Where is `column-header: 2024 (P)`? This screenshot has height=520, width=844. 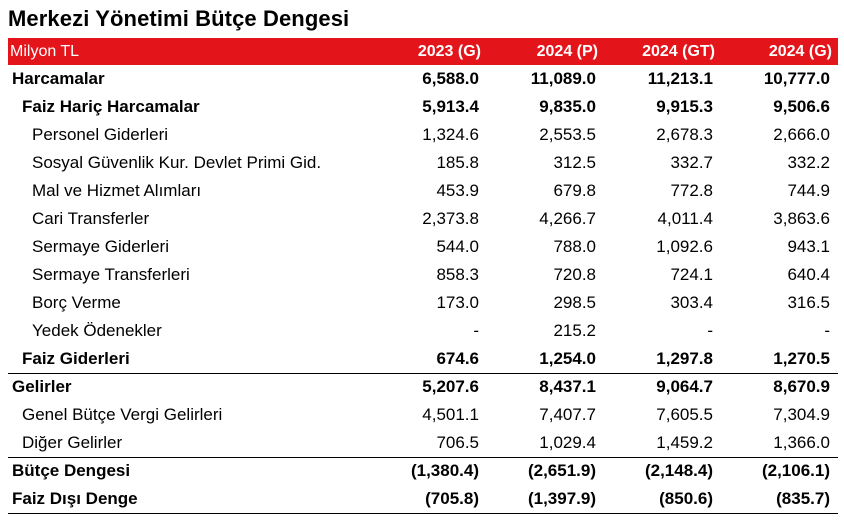
column-header: 2024 (P) is located at coordinates (567, 51).